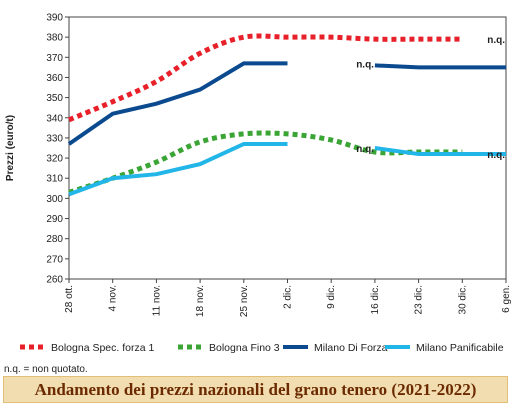  I want to click on x-tick-label: 9 dic., so click(331, 297).